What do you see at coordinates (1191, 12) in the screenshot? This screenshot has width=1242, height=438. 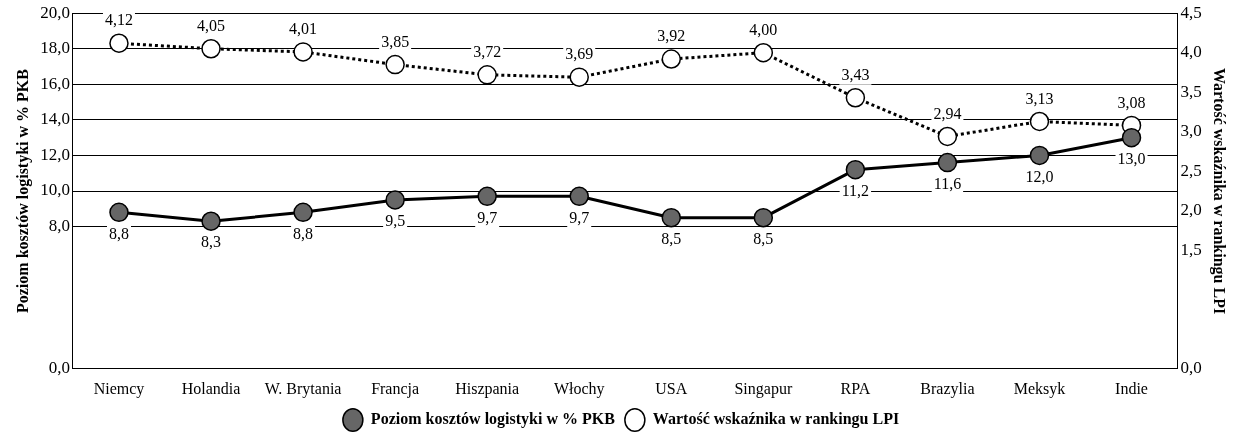 I see `y2-tick-label: 4,5` at bounding box center [1191, 12].